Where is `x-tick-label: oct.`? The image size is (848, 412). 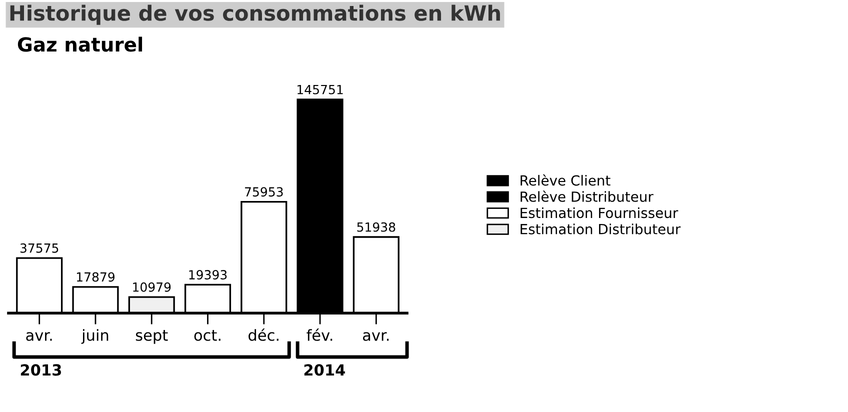 x-tick-label: oct. is located at coordinates (207, 335).